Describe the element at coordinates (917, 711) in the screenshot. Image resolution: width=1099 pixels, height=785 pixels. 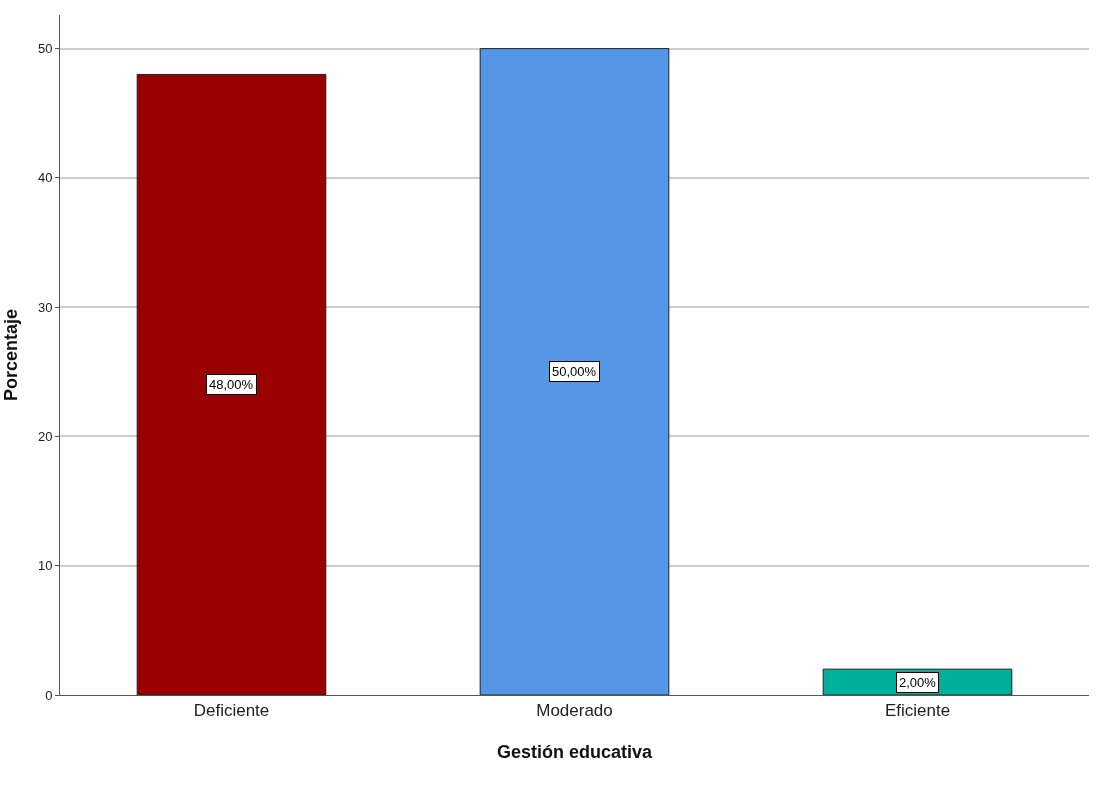
I see `x-tick-label: Eficiente` at that location.